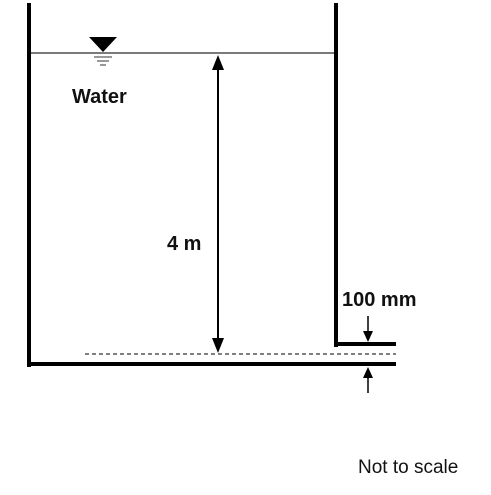 The image size is (491, 495). I want to click on free-surface-triangle-icon, so click(103, 51).